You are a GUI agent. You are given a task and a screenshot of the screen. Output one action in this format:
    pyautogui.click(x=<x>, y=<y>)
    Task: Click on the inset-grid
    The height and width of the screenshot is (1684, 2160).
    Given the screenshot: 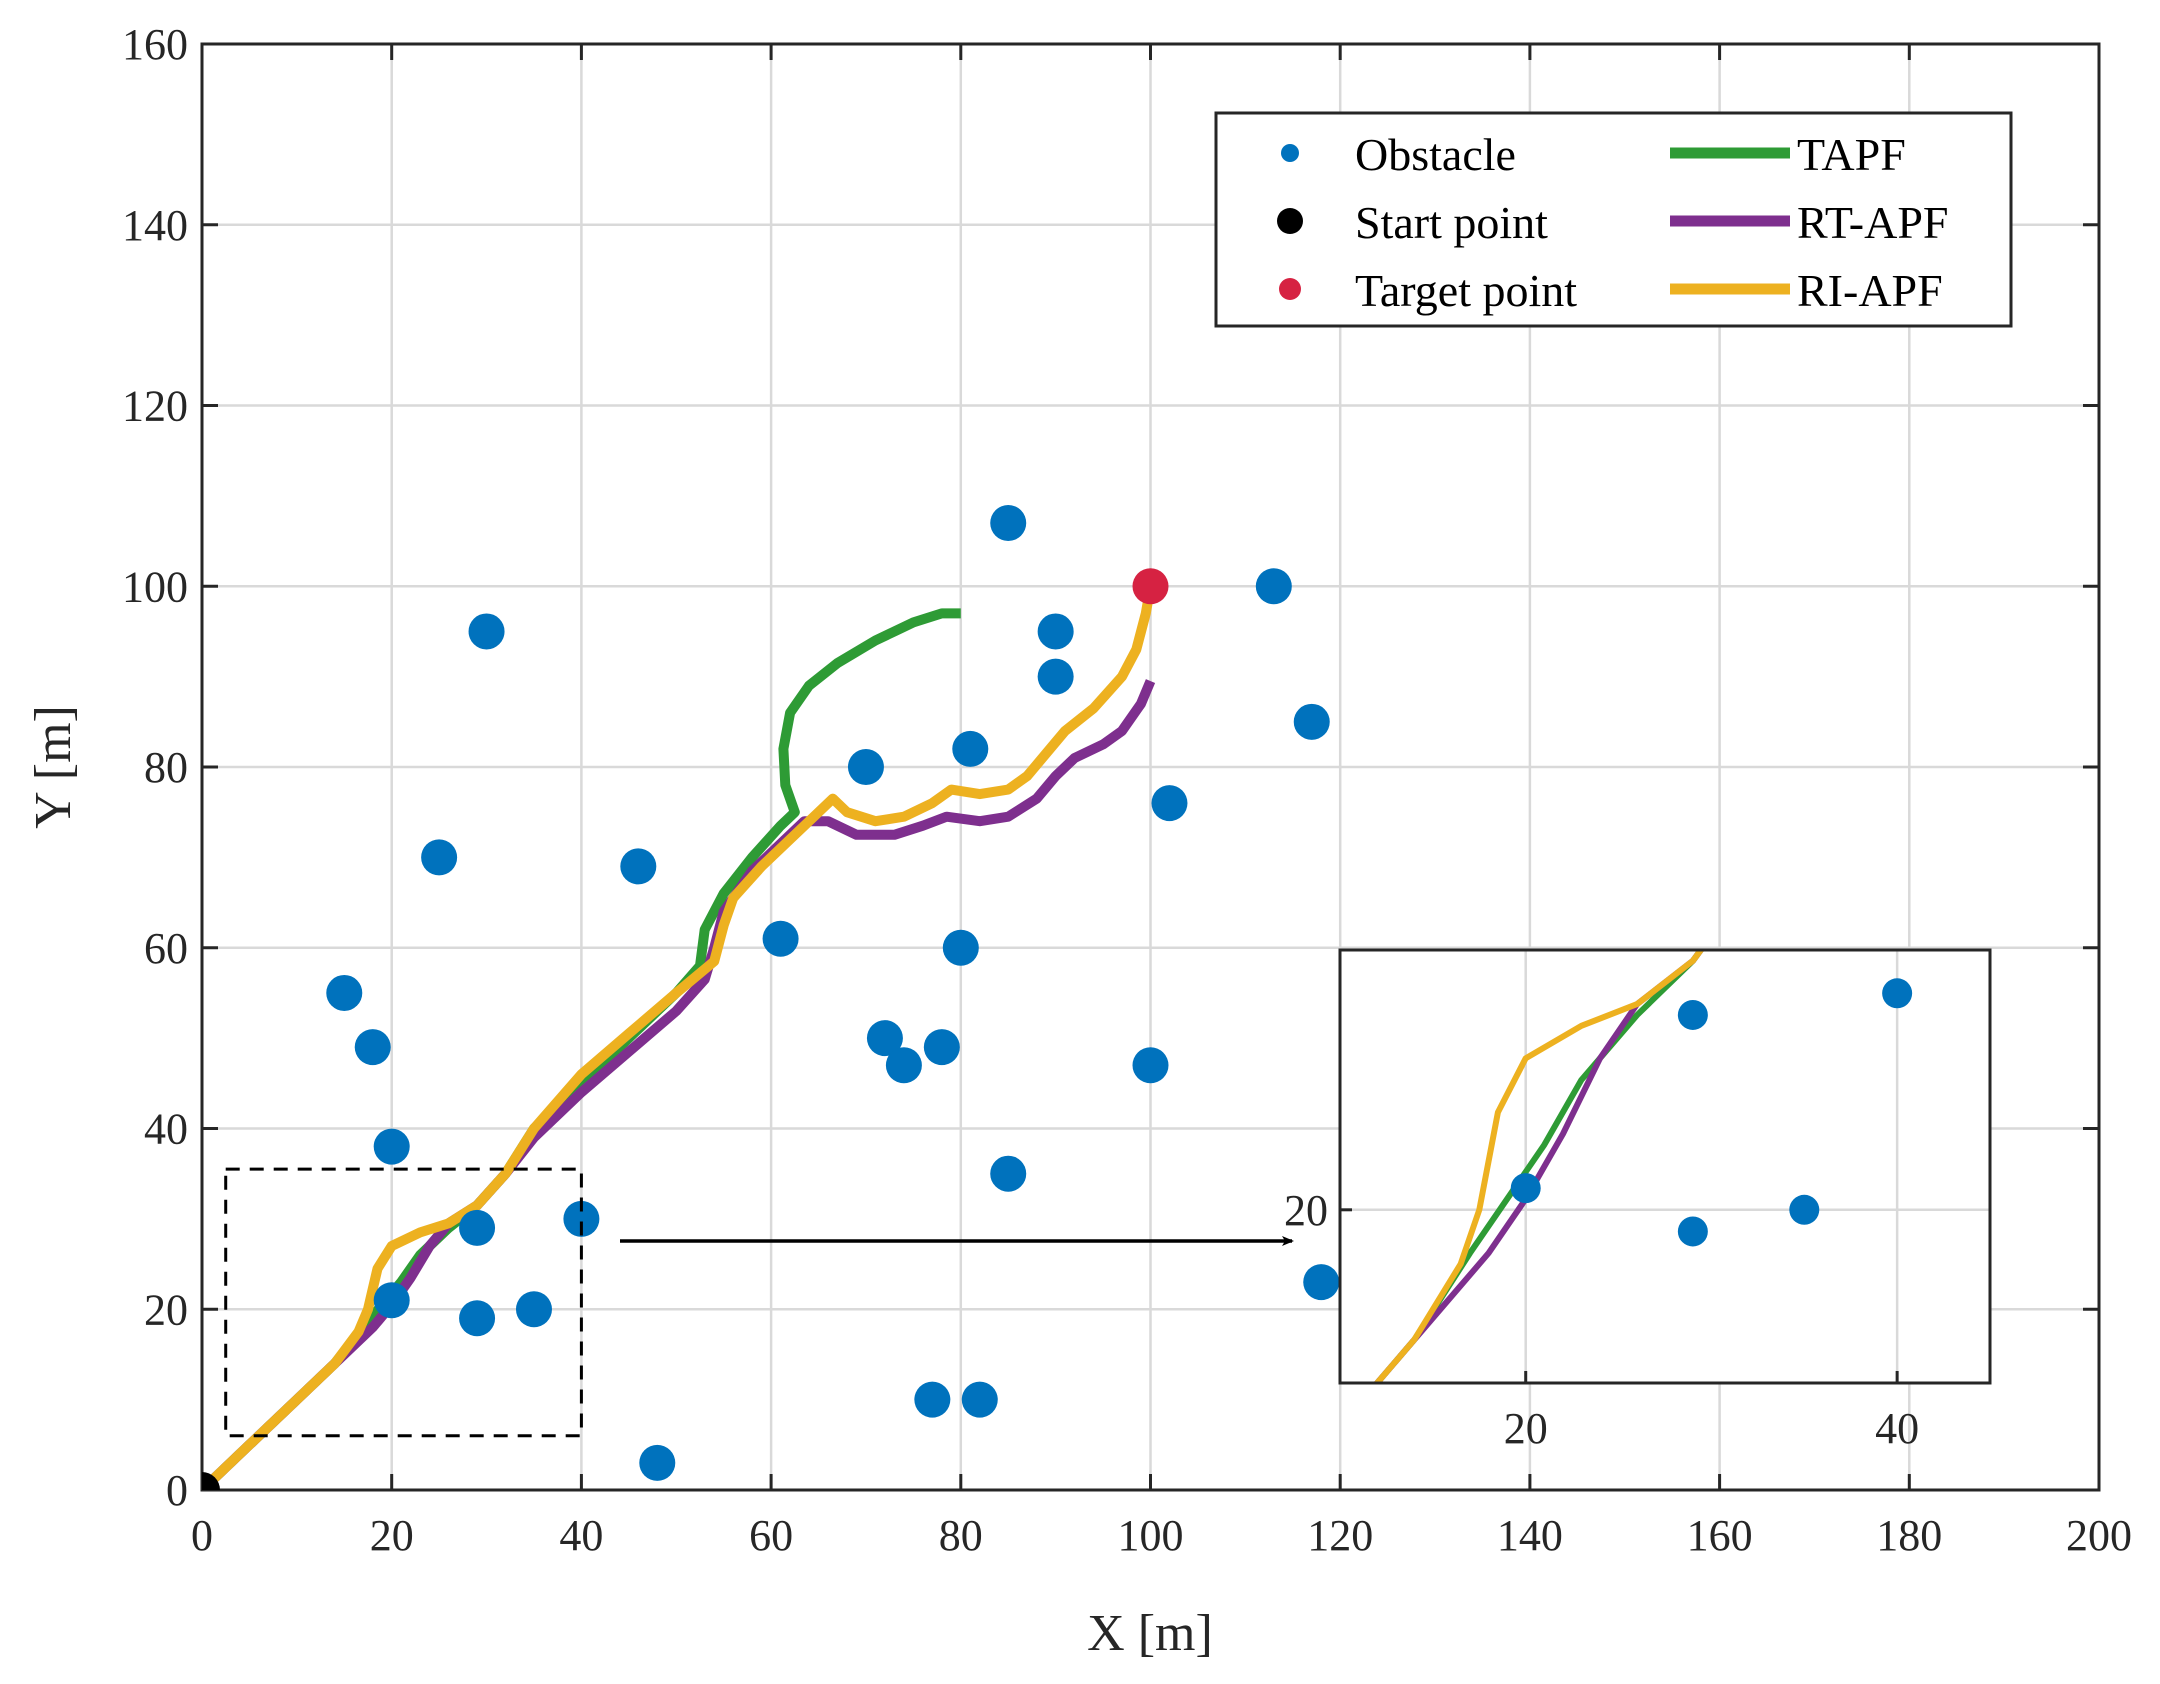 What is the action you would take?
    pyautogui.click(x=1665, y=1166)
    